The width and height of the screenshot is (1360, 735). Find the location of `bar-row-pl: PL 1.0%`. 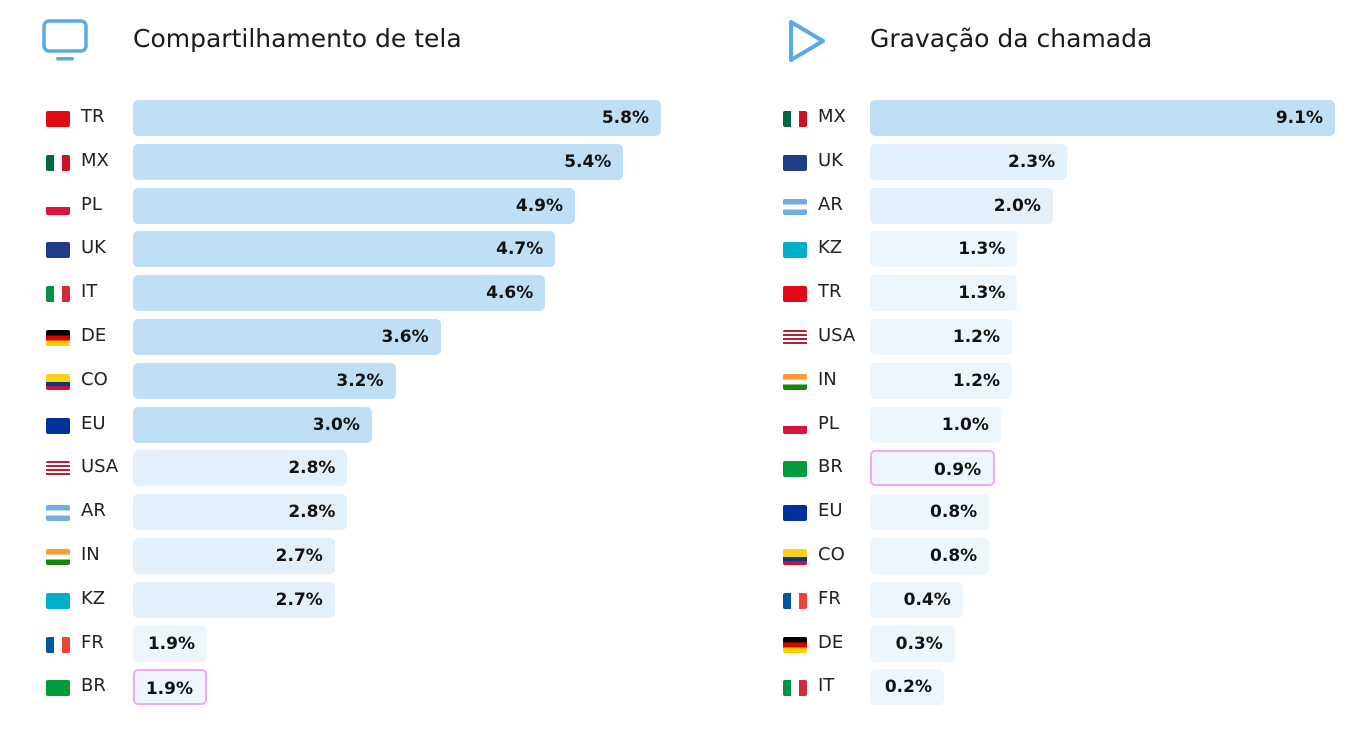

bar-row-pl: PL 1.0% is located at coordinates (1071, 424).